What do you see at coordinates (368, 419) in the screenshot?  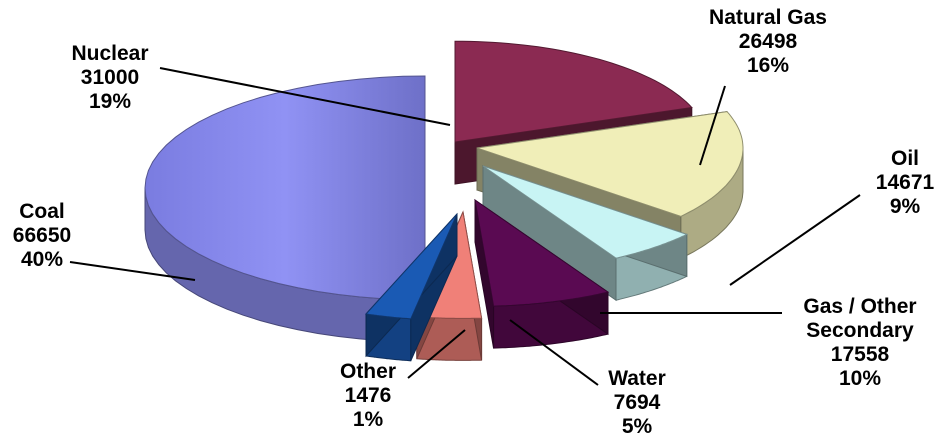 I see `data-label-line: 1%` at bounding box center [368, 419].